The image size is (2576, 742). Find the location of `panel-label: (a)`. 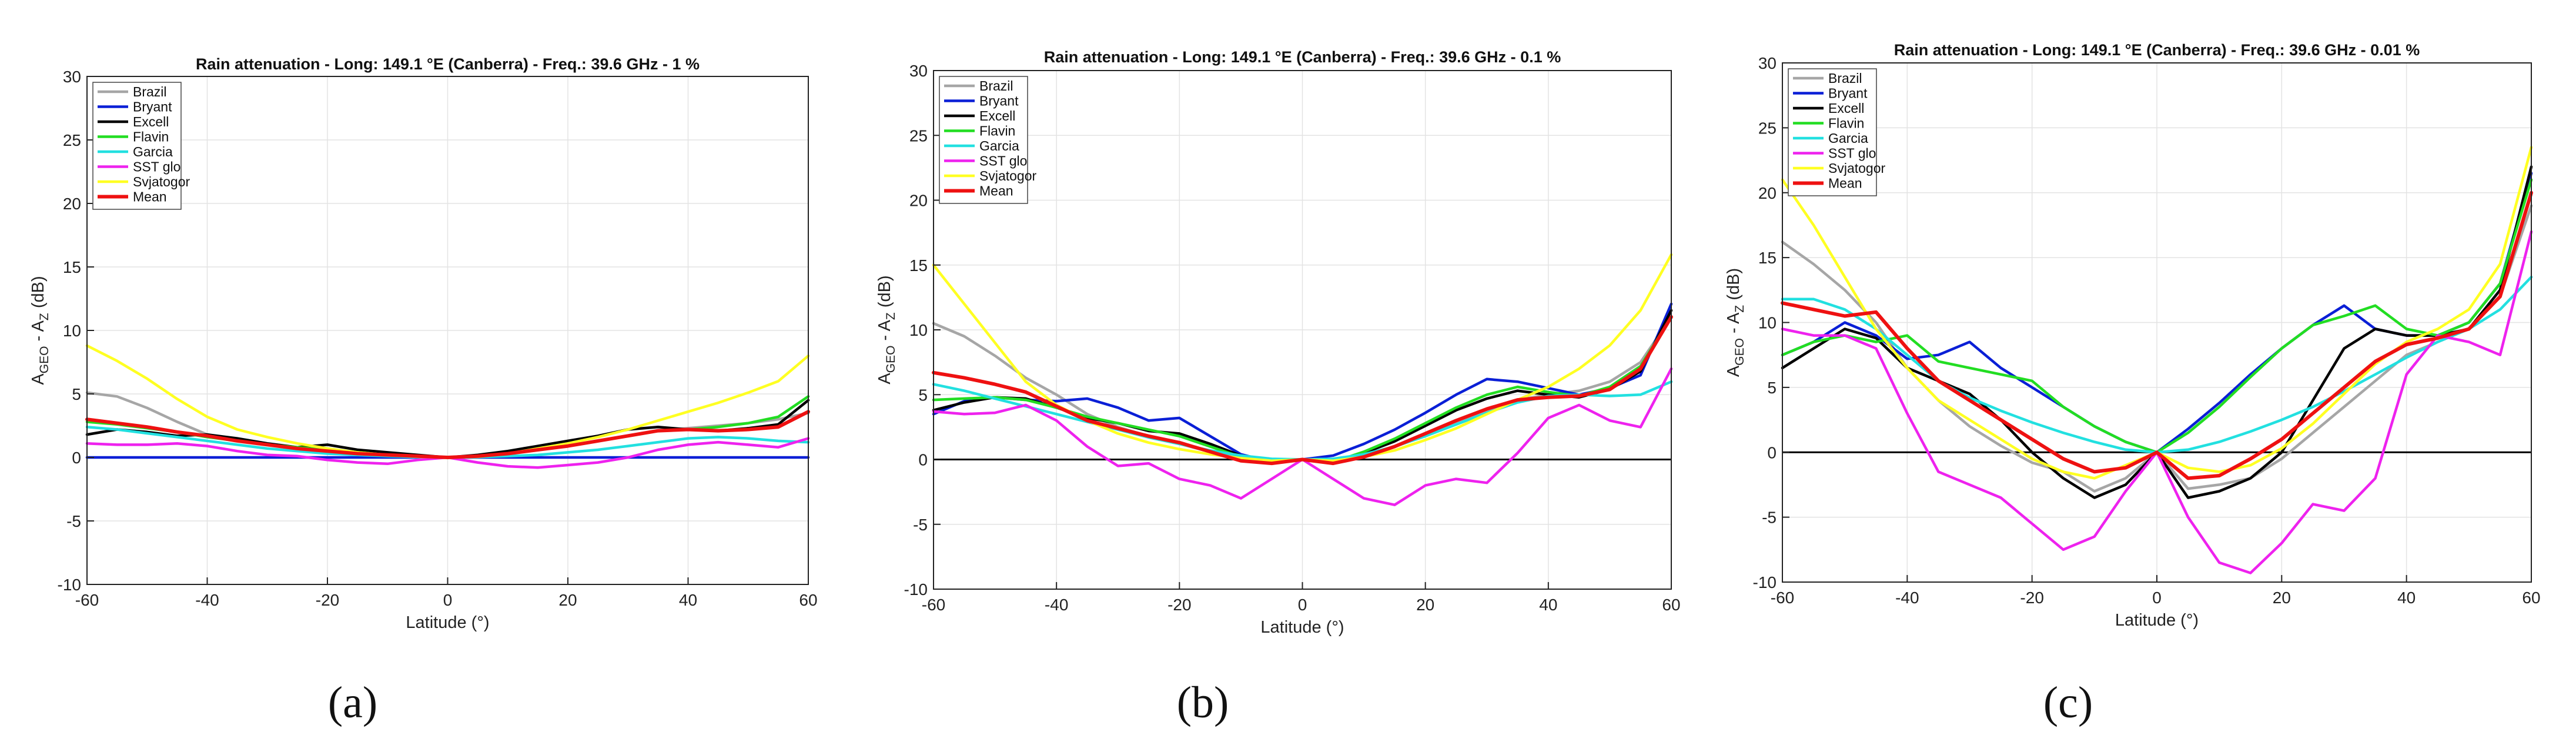

panel-label: (a) is located at coordinates (352, 703).